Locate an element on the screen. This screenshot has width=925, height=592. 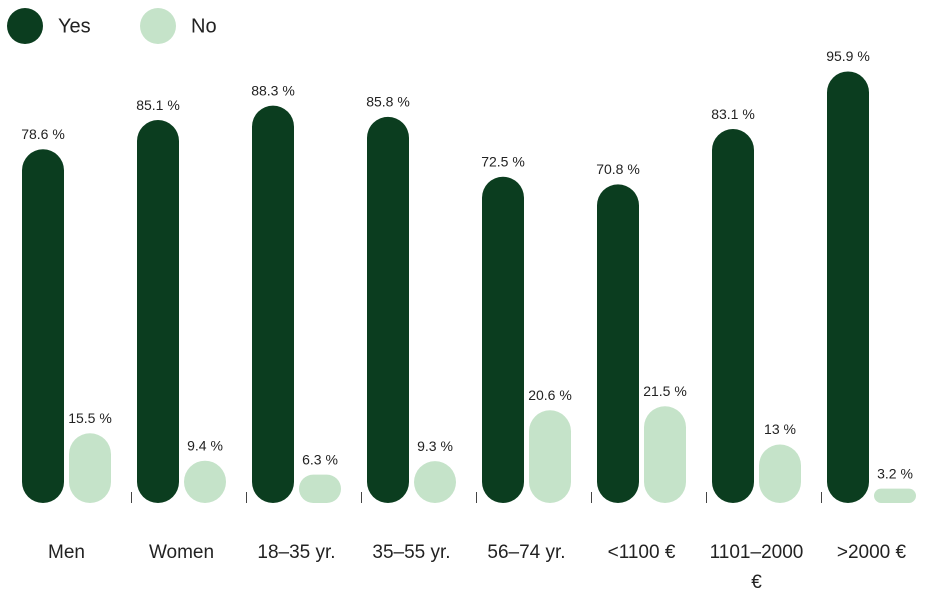
value-label: 95.9 % is located at coordinates (848, 56).